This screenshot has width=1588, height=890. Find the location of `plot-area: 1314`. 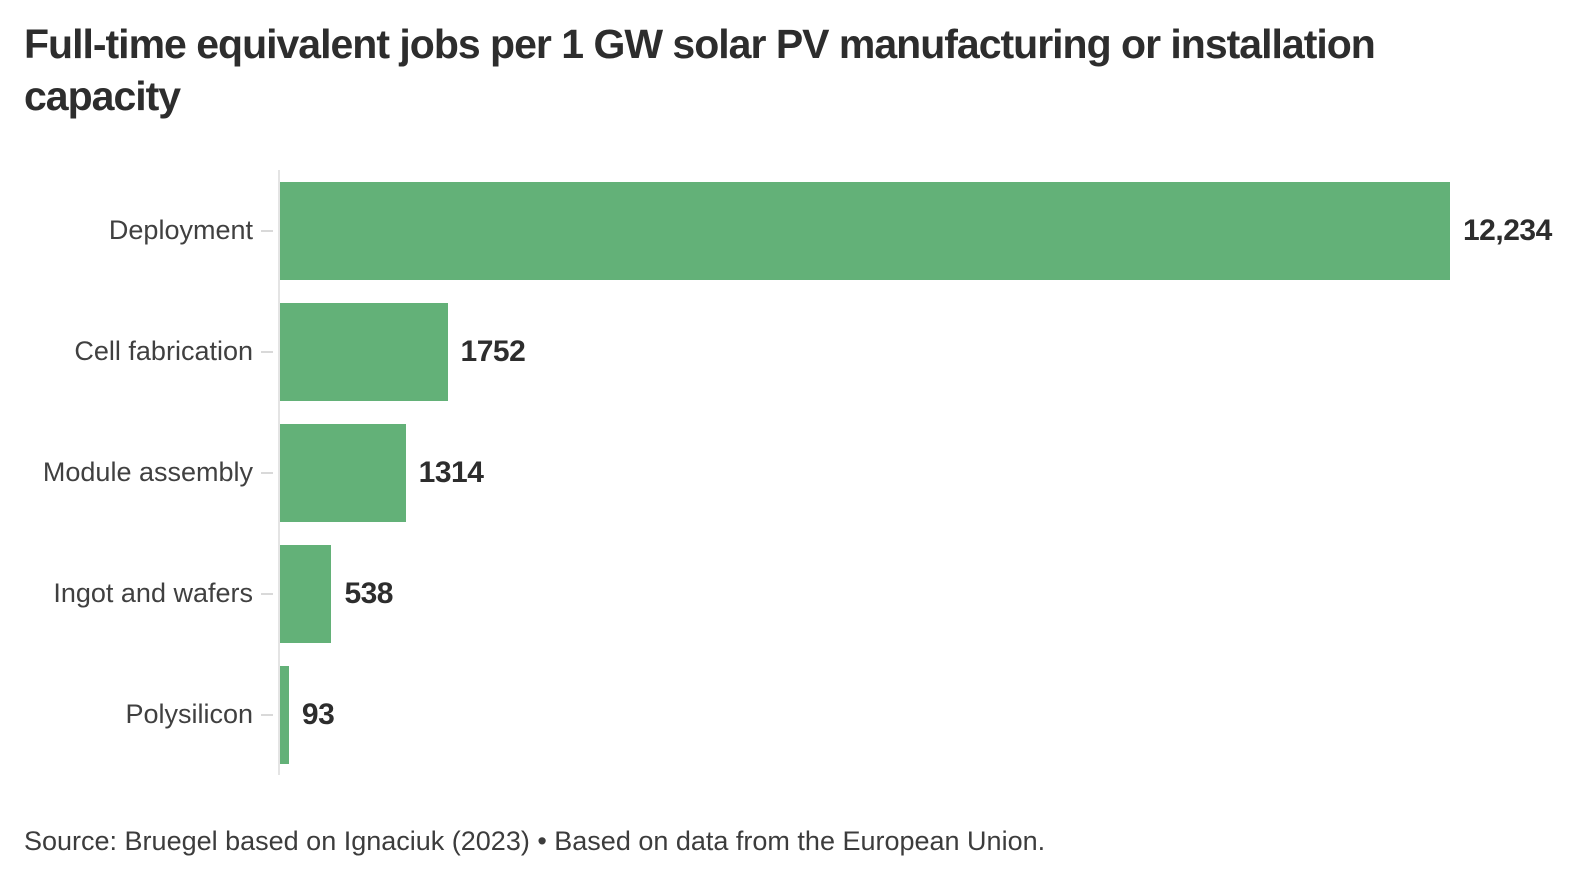

plot-area: 1314 is located at coordinates (933, 472).